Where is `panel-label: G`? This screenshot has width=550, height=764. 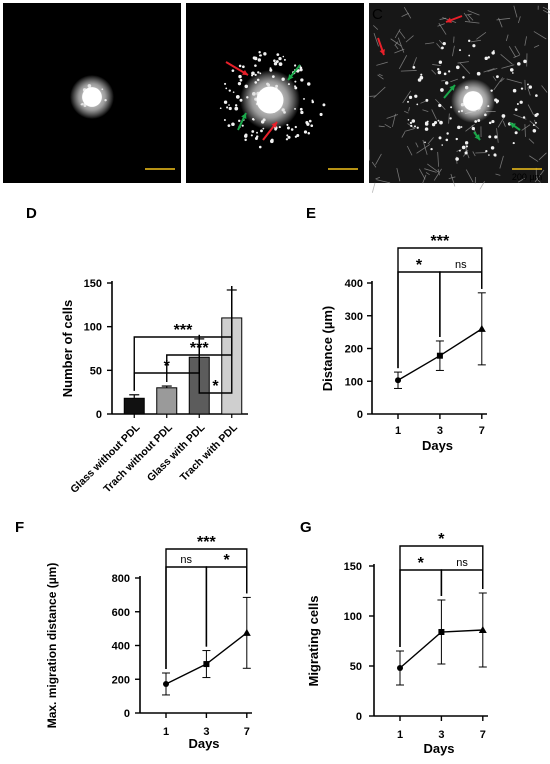
panel-label: G is located at coordinates (306, 527).